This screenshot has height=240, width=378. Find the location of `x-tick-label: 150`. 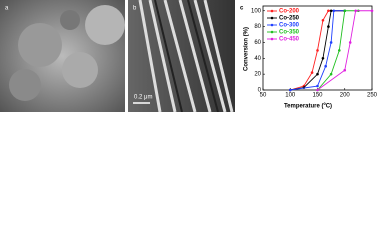

x-tick-label: 150 is located at coordinates (317, 96).